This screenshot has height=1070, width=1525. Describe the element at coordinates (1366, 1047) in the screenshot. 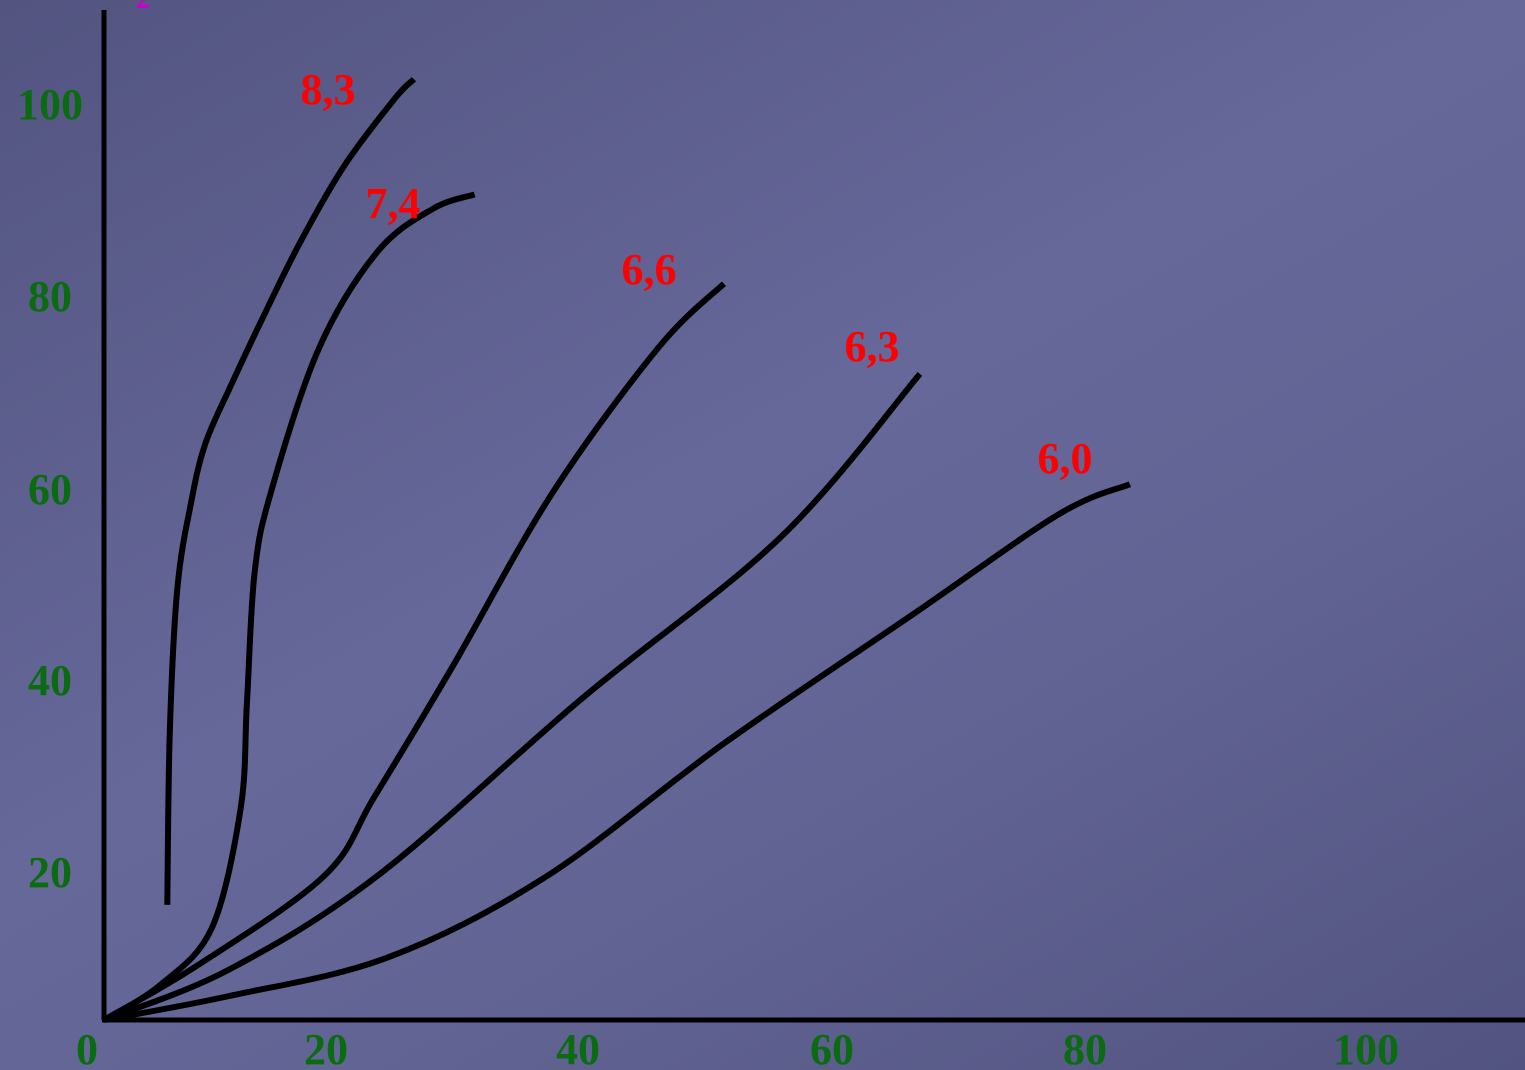

I see `x-tick-label: 100` at that location.